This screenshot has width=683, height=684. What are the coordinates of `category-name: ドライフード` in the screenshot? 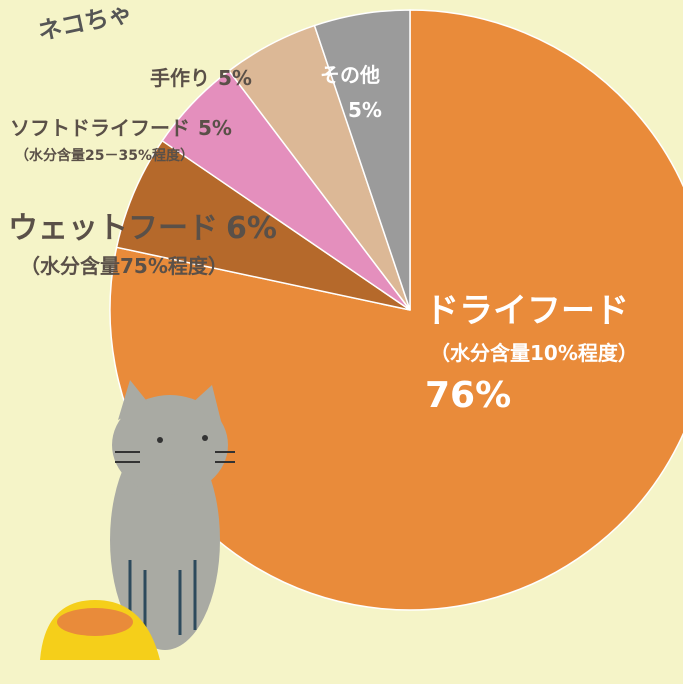 It's located at (527, 311).